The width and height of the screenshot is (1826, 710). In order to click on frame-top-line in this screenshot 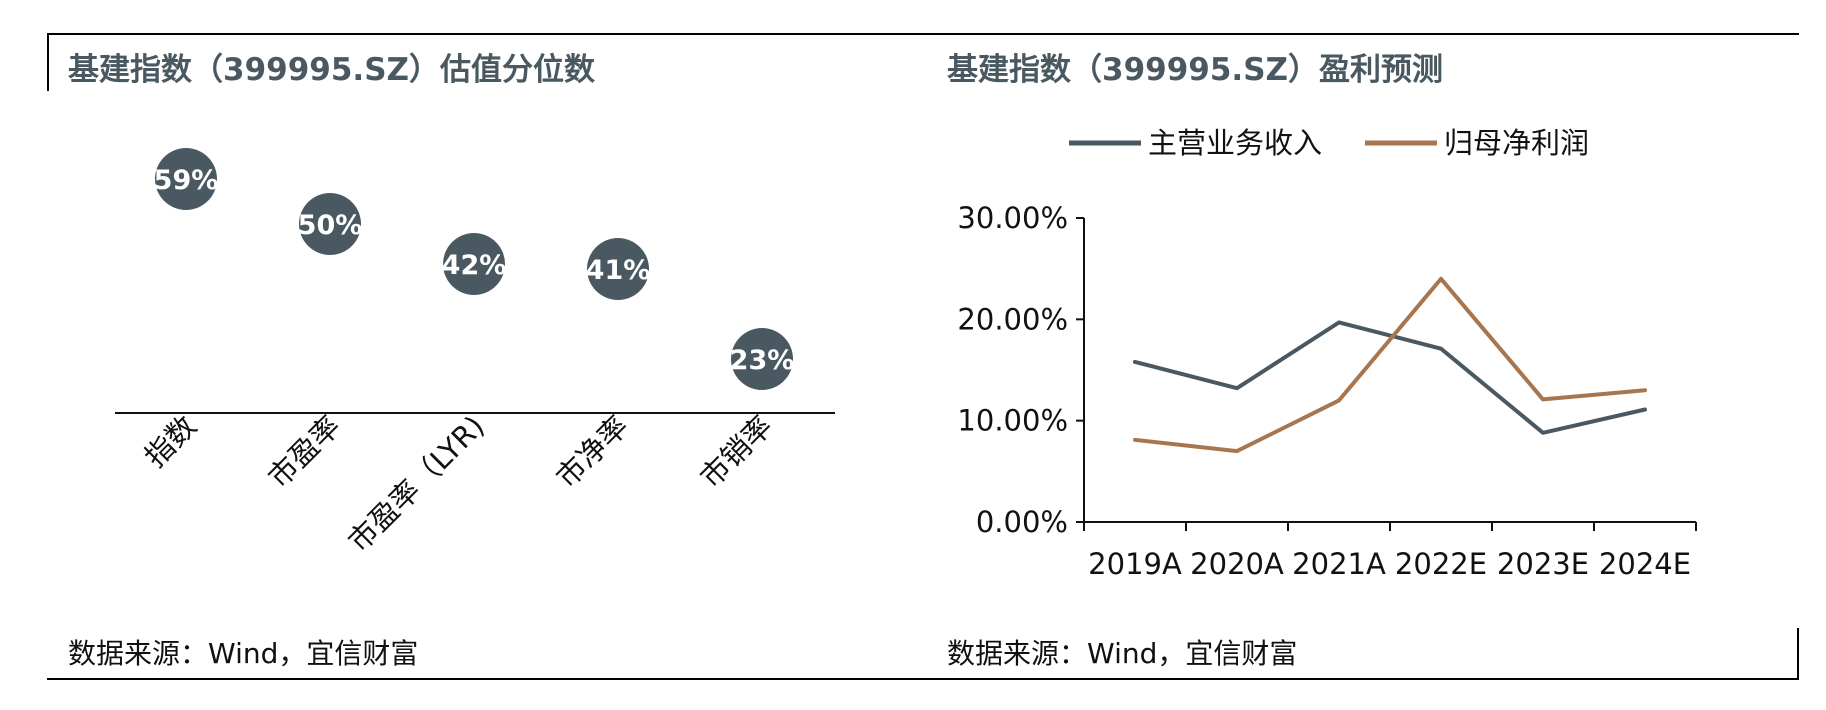, I will do `click(923, 34)`.